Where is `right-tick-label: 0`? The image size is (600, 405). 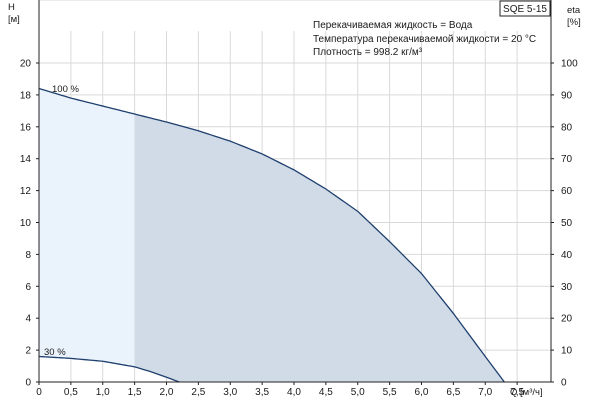
right-tick-label: 0 is located at coordinates (564, 383).